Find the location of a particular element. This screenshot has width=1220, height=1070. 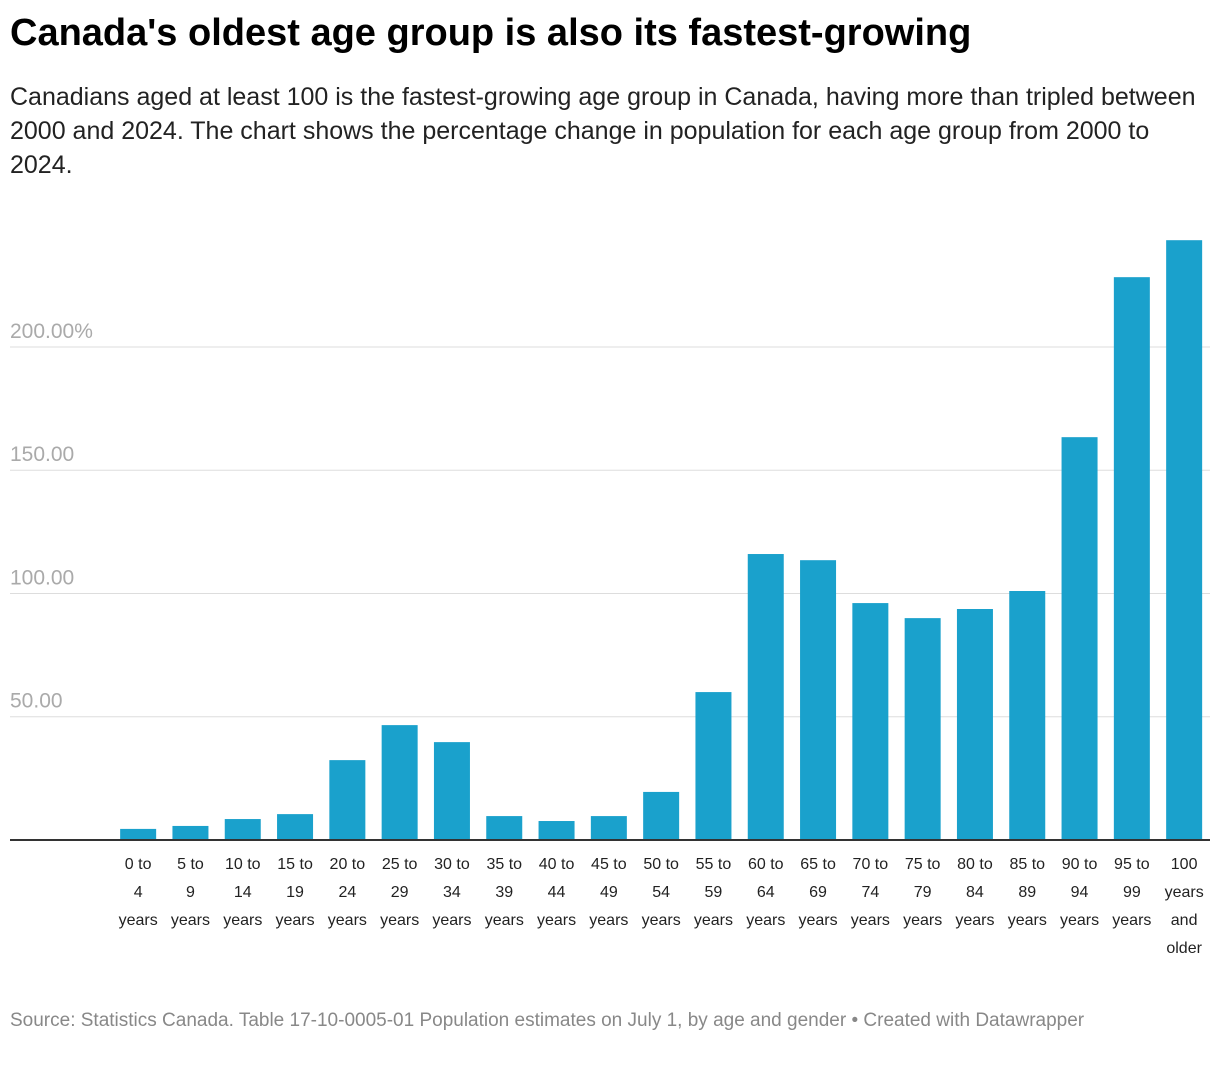

x-tick-label: 50 to 54 years is located at coordinates (661, 892).